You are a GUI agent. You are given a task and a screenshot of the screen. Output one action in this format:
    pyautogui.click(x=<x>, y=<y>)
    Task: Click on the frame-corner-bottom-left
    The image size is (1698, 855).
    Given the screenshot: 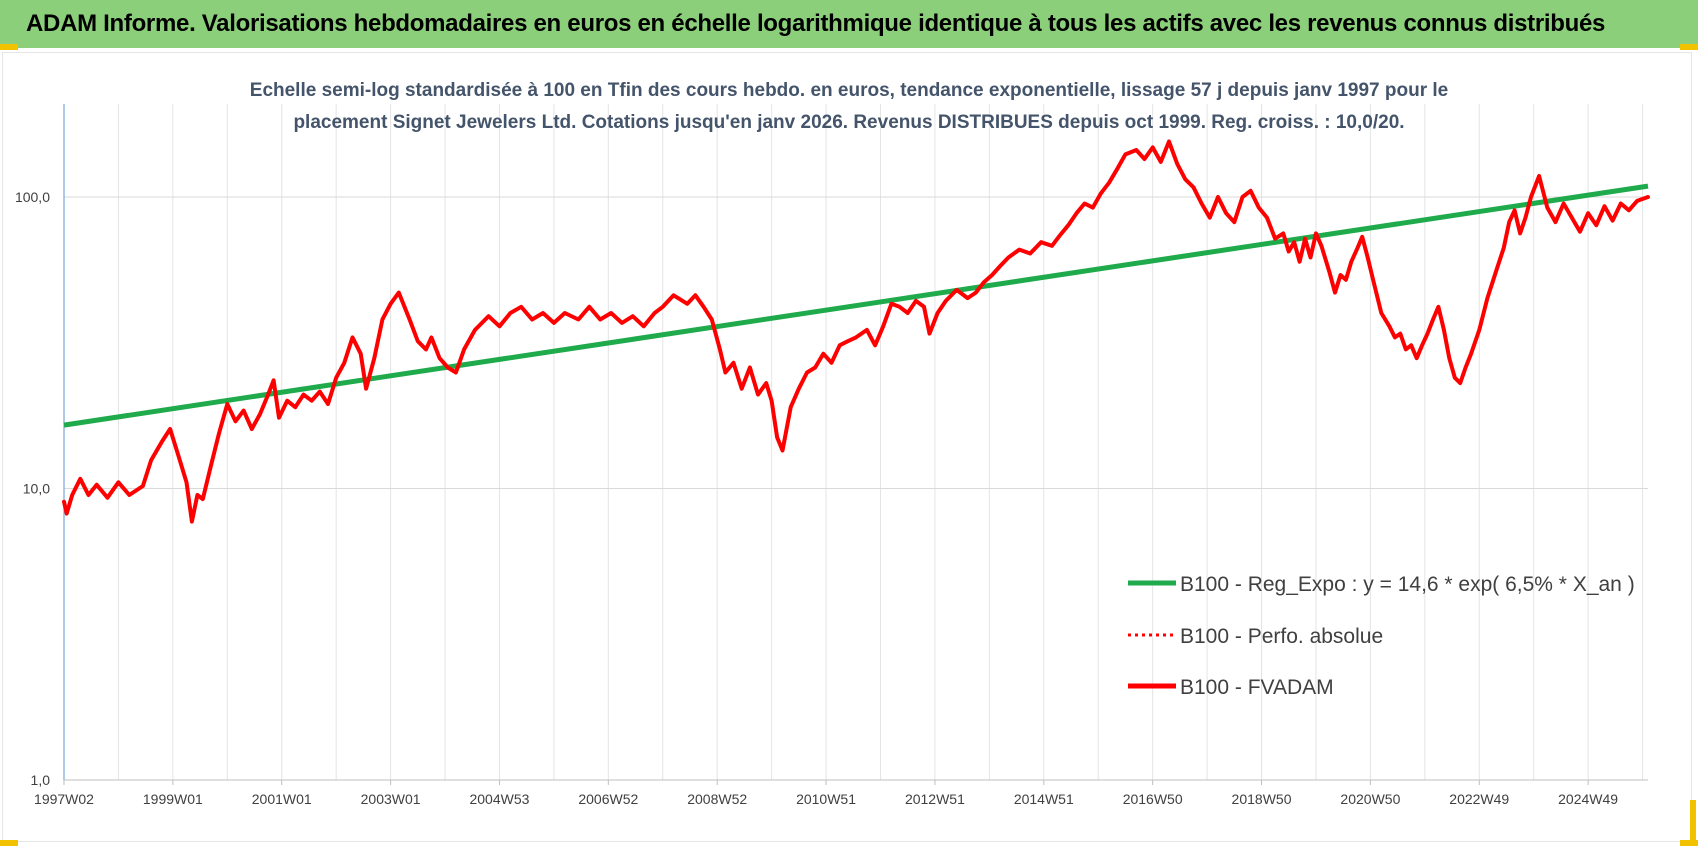 What is the action you would take?
    pyautogui.click(x=9, y=843)
    